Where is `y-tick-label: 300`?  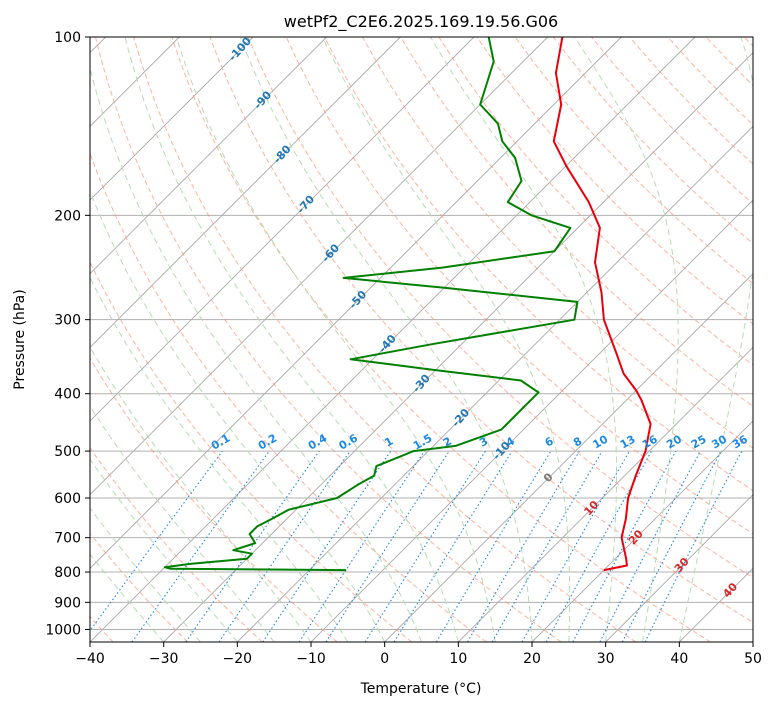 y-tick-label: 300 is located at coordinates (67, 321).